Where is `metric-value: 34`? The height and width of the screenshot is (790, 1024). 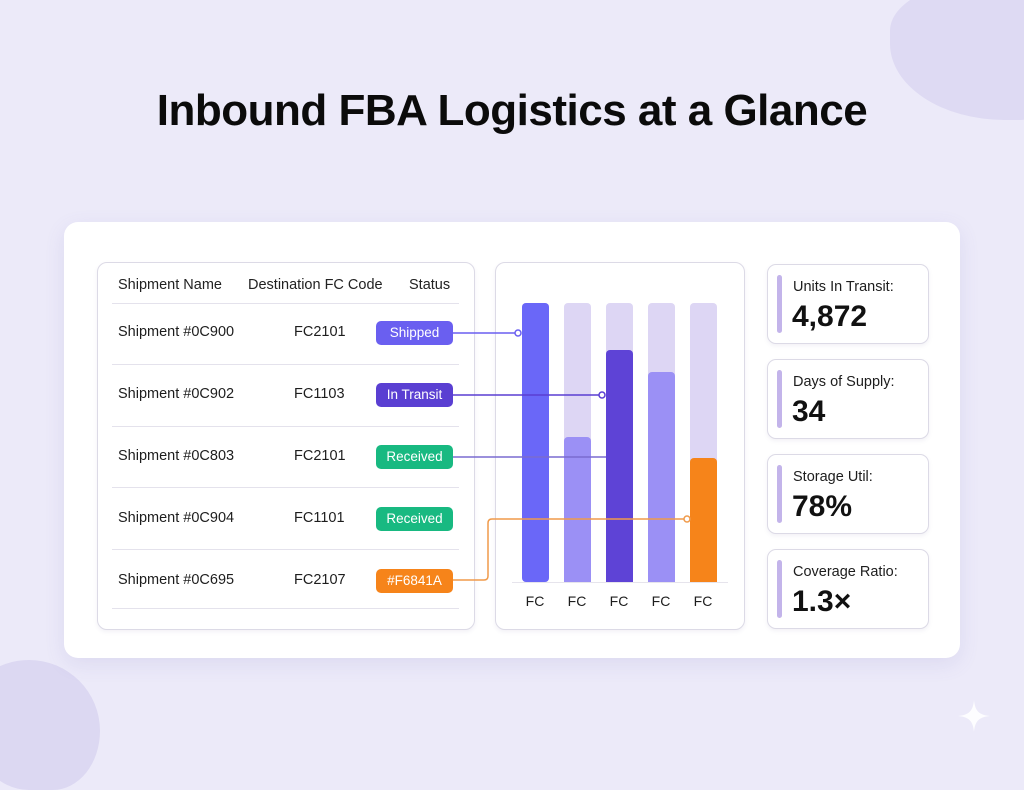 metric-value: 34 is located at coordinates (809, 411).